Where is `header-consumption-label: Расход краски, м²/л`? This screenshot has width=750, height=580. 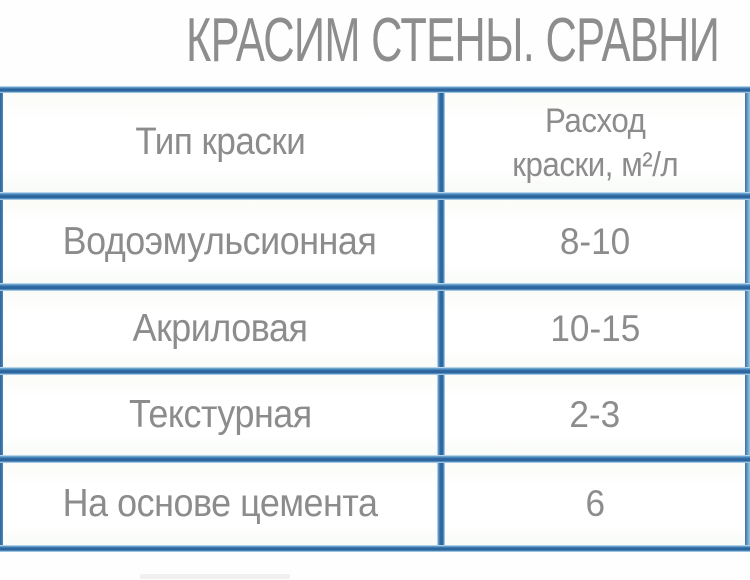 header-consumption-label: Расход краски, м²/л is located at coordinates (595, 143).